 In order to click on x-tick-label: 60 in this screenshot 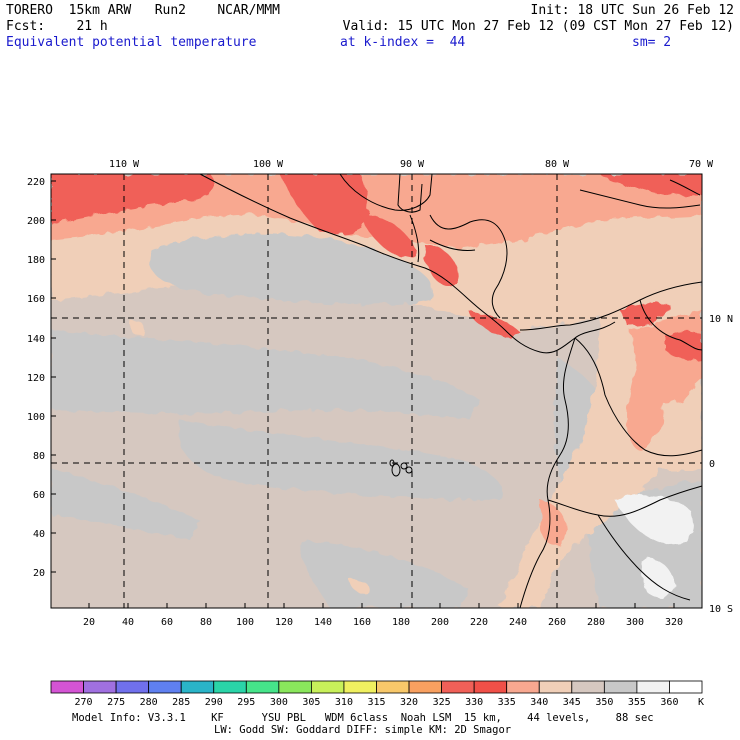, I will do `click(167, 622)`.